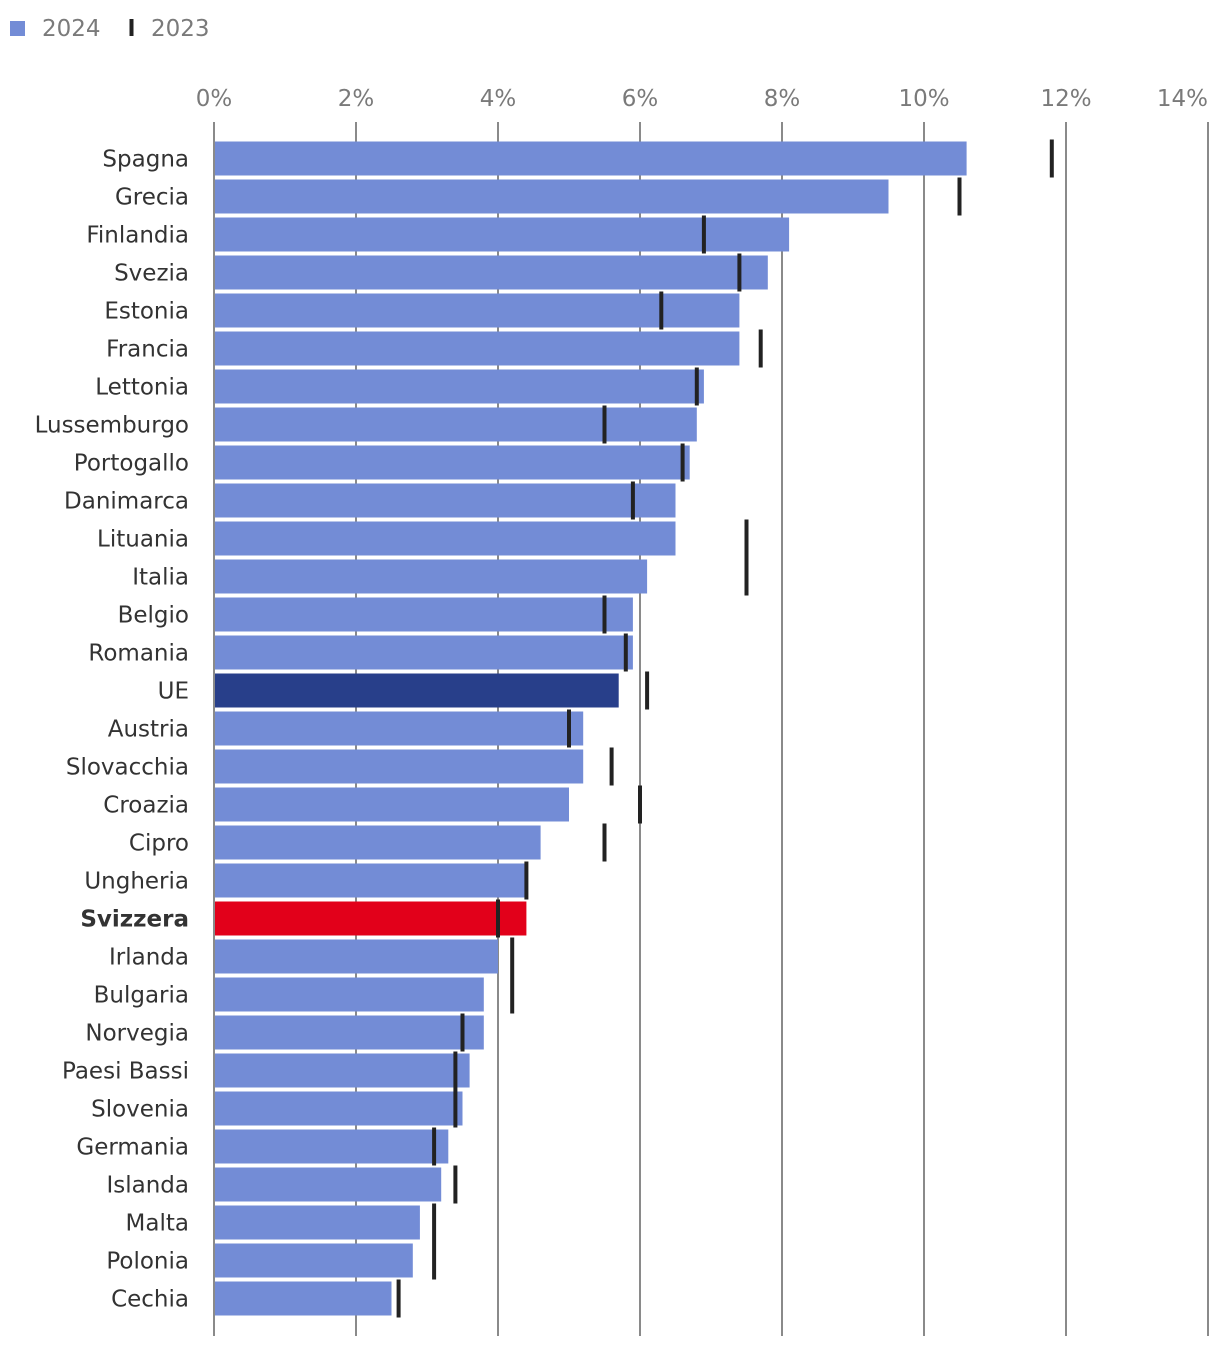 The image size is (1220, 1352). I want to click on marker-2023-belgio, so click(604, 614).